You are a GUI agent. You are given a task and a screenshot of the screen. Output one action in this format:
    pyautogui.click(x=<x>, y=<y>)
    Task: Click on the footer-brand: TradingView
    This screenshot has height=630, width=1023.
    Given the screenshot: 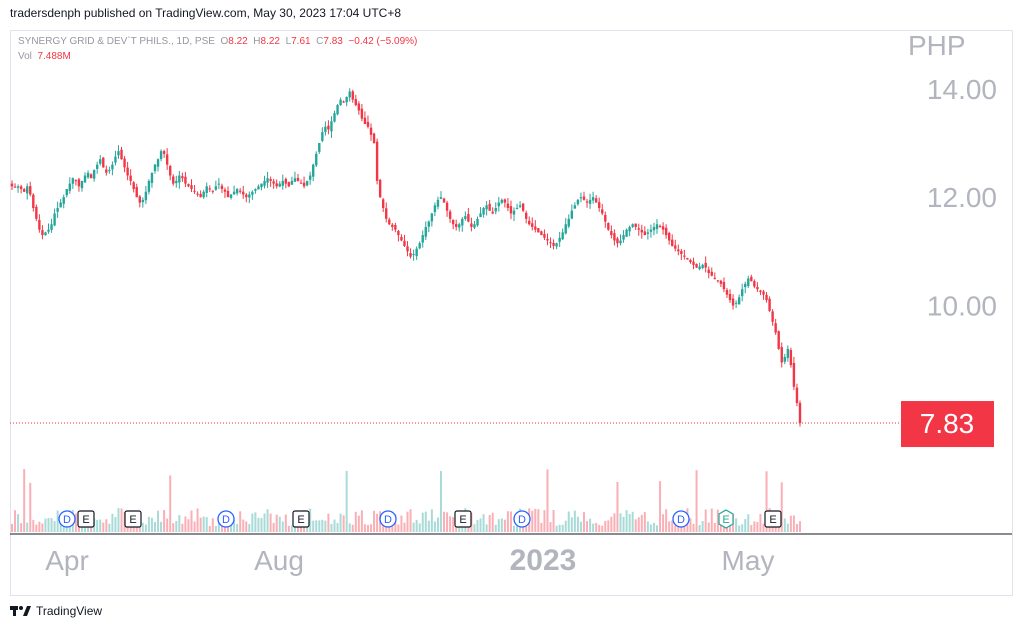 What is the action you would take?
    pyautogui.click(x=56, y=611)
    